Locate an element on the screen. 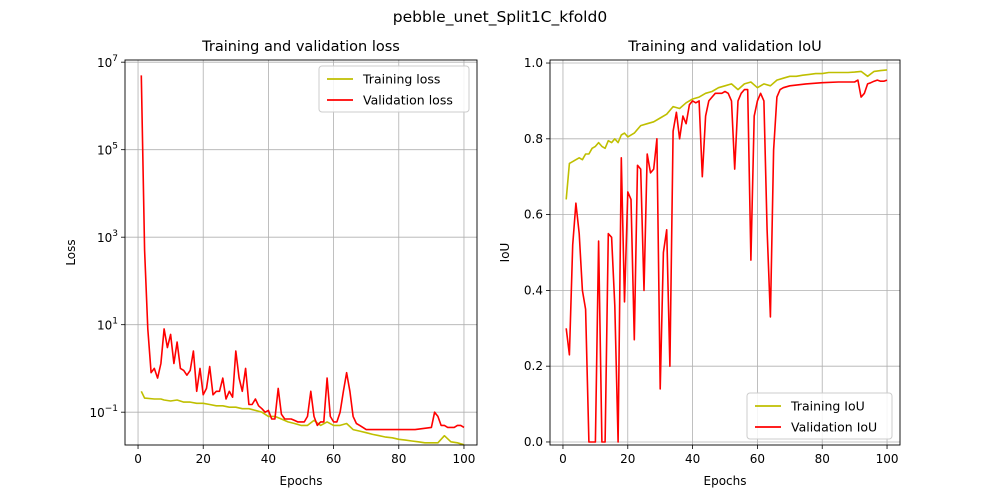 The image size is (1000, 500). training-iou-legend-label: Training IoU is located at coordinates (827, 406).